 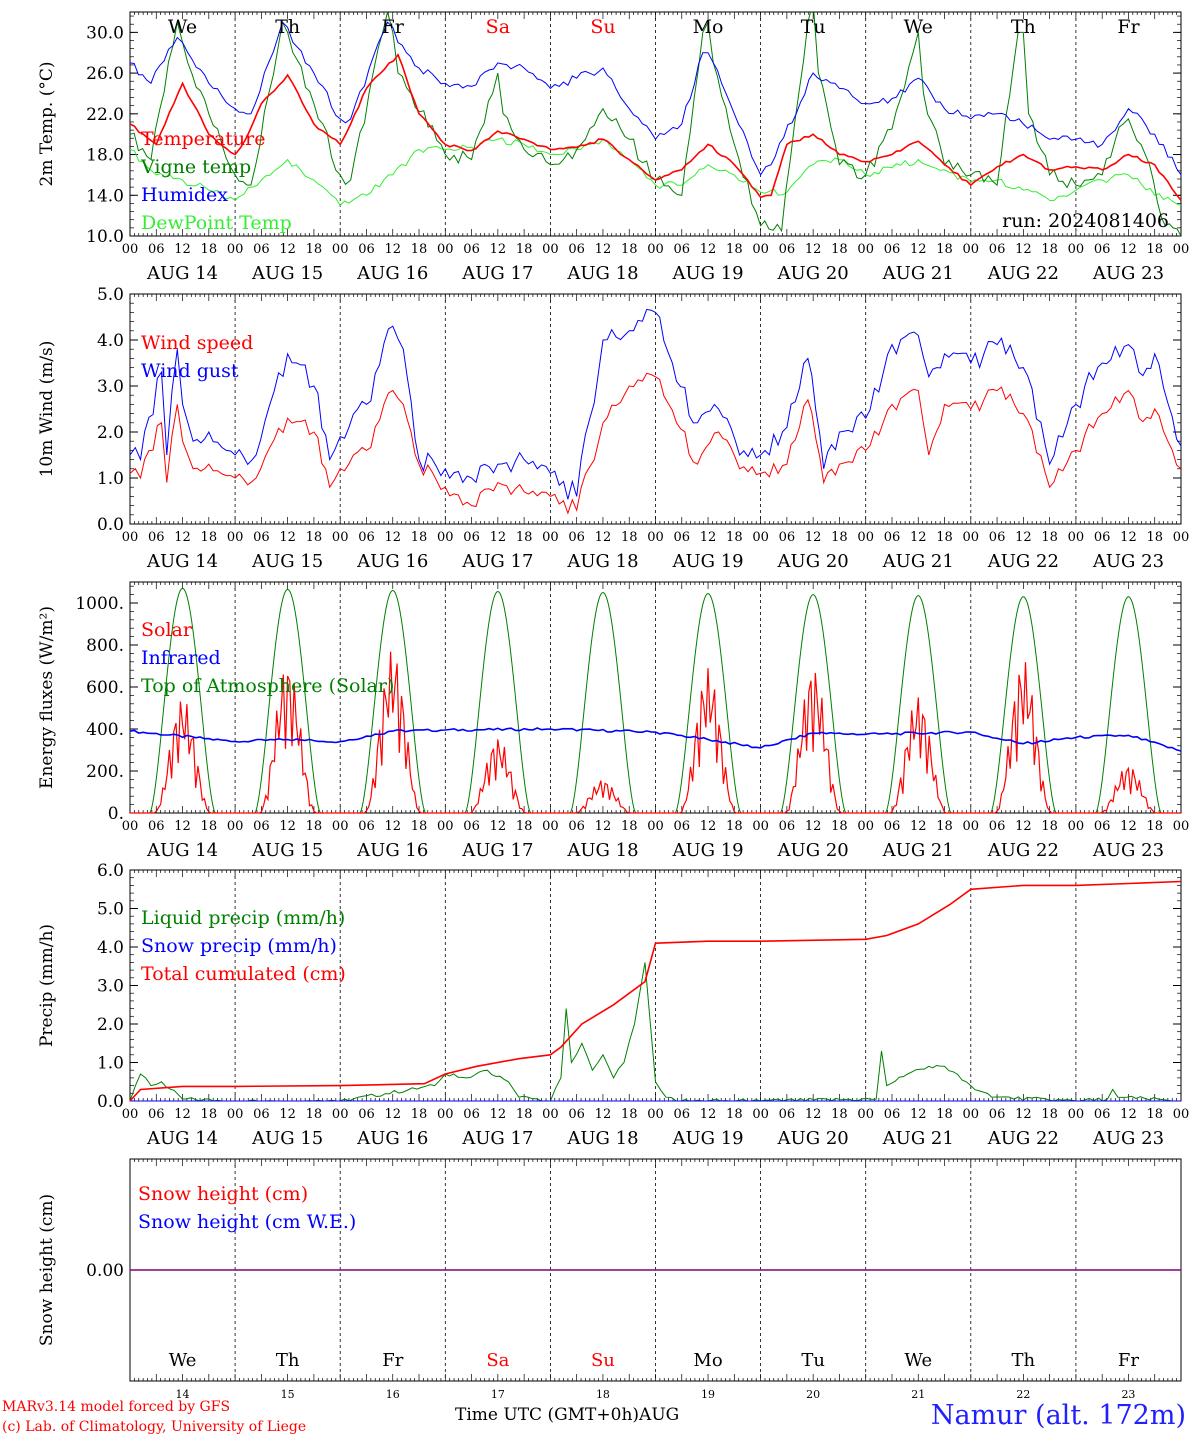 What do you see at coordinates (1023, 1394) in the screenshot?
I see `day-number: 22` at bounding box center [1023, 1394].